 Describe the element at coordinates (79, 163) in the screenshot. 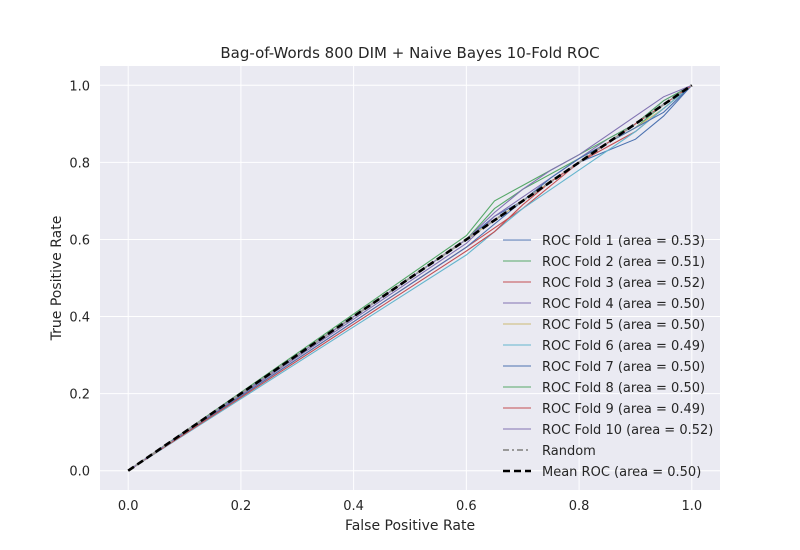

I see `y-tick-label: 0.8` at that location.